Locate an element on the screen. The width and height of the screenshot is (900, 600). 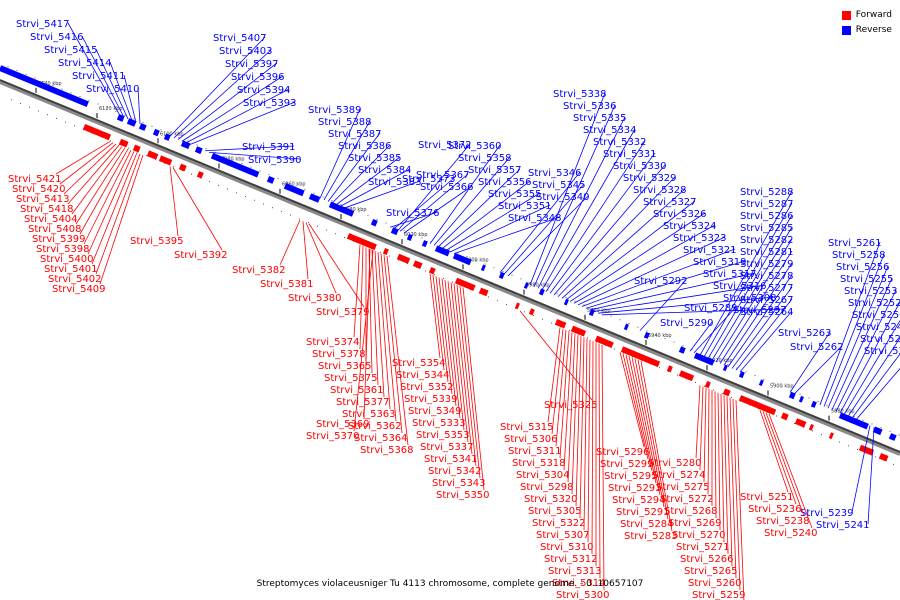
reverse-gene-label: Strvi_5262 is located at coordinates (817, 347).